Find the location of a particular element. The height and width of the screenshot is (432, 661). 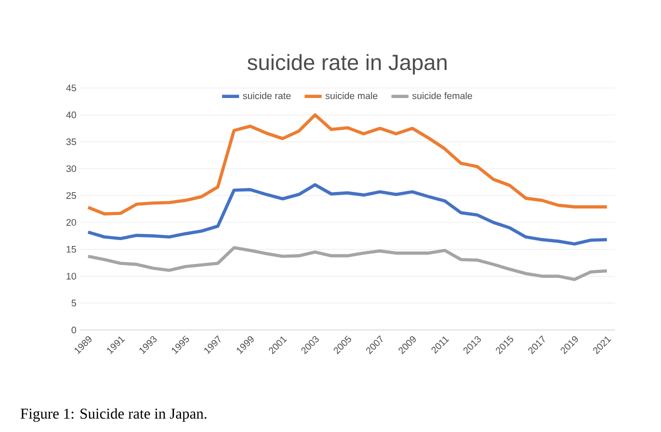

caption: Figure 1: Suicide rate in Japan. is located at coordinates (113, 415).